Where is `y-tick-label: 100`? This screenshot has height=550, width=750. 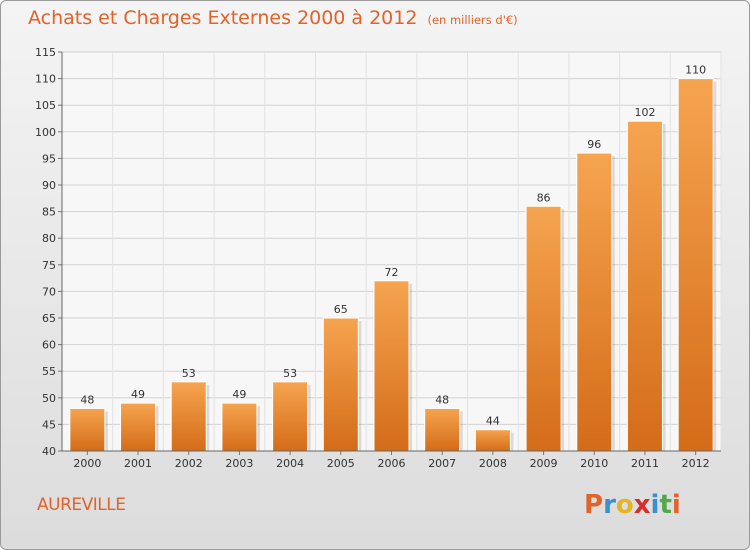 y-tick-label: 100 is located at coordinates (45, 132).